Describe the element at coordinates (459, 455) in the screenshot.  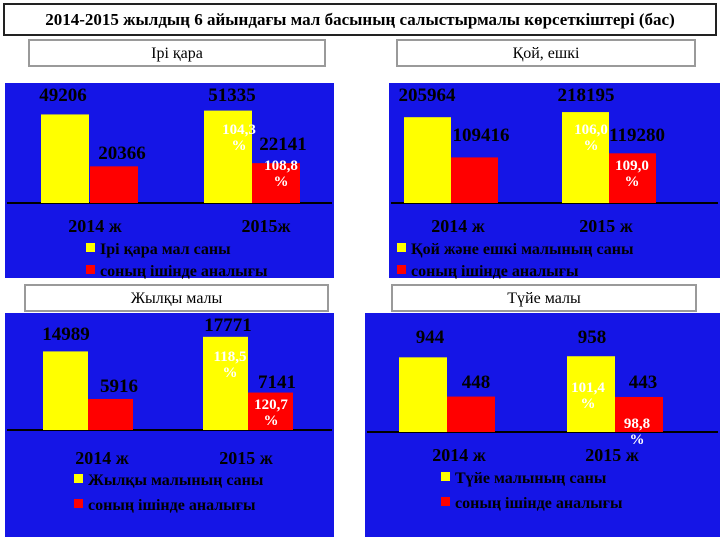
I see `category-label-camels-0: 2014 ж` at that location.